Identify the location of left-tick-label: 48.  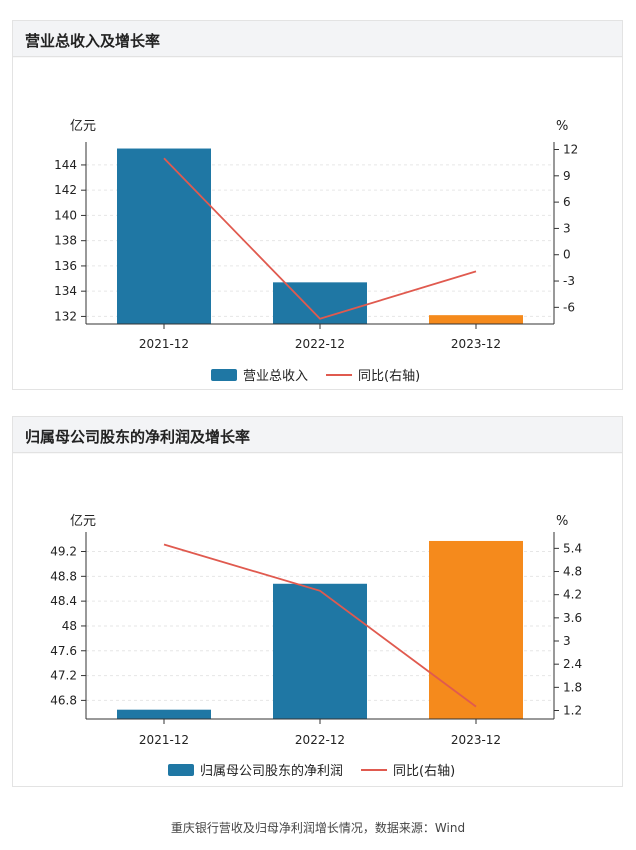
(69, 626).